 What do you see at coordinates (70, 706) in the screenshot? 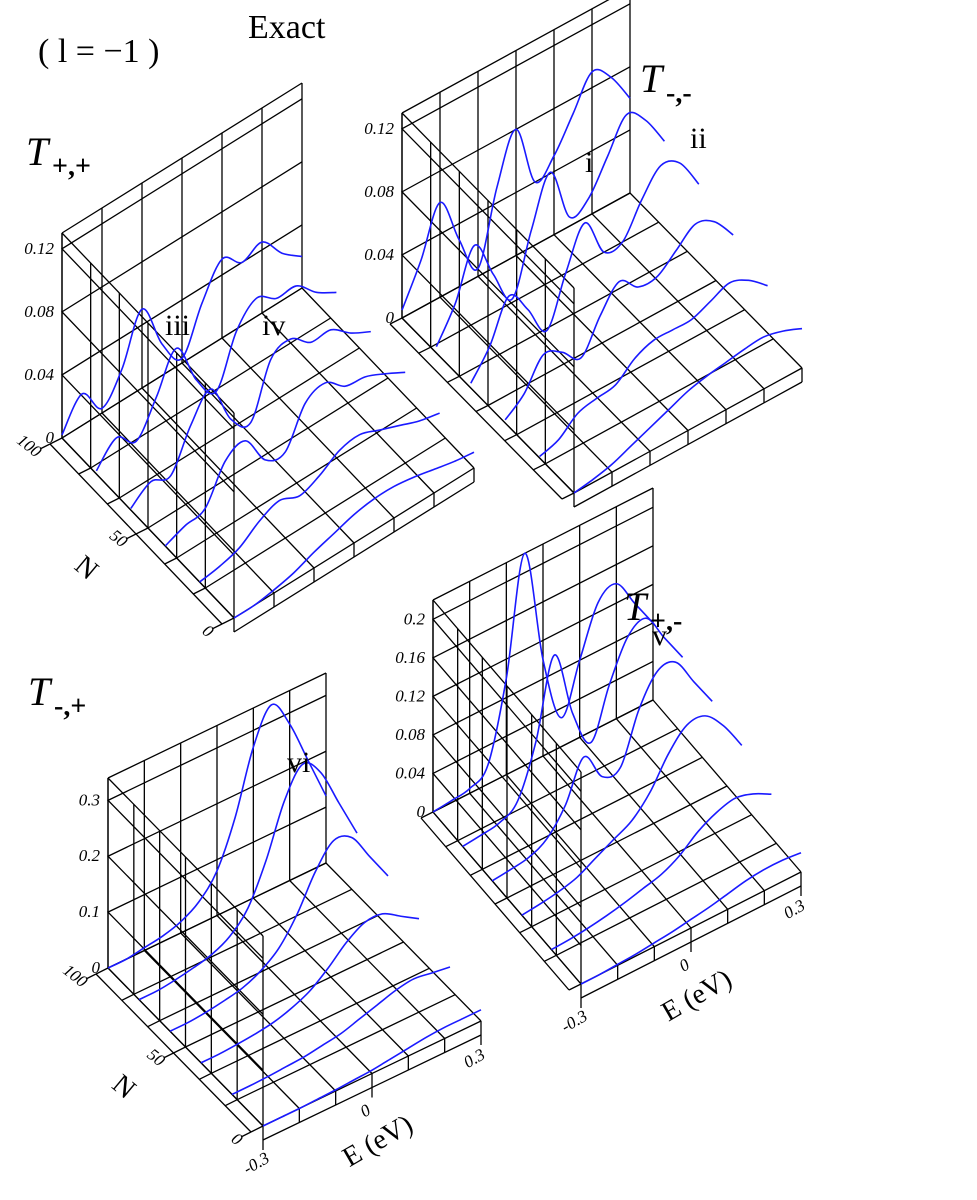
I see `panel-title-sub: -,+` at bounding box center [70, 706].